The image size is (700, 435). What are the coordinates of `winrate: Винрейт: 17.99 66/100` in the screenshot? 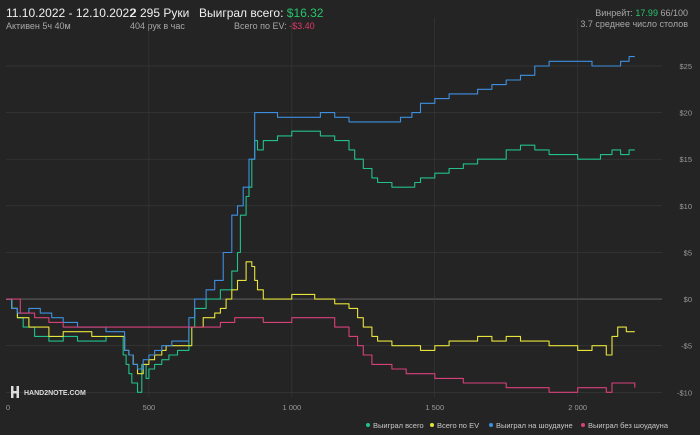 It's located at (641, 13).